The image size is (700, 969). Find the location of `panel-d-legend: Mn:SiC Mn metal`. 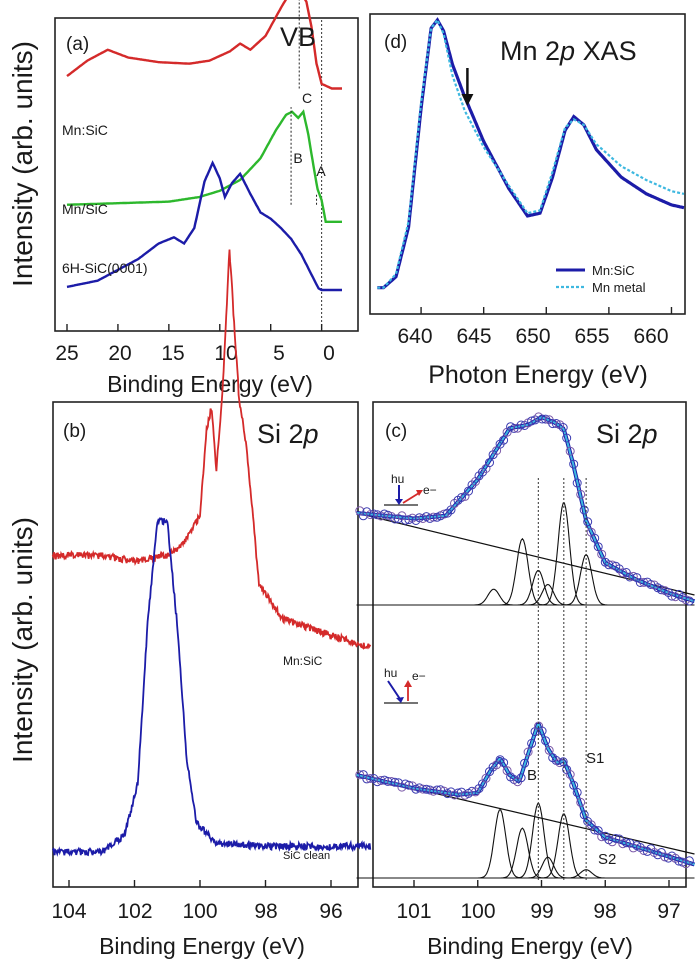

panel-d-legend: Mn:SiC Mn metal is located at coordinates (601, 279).